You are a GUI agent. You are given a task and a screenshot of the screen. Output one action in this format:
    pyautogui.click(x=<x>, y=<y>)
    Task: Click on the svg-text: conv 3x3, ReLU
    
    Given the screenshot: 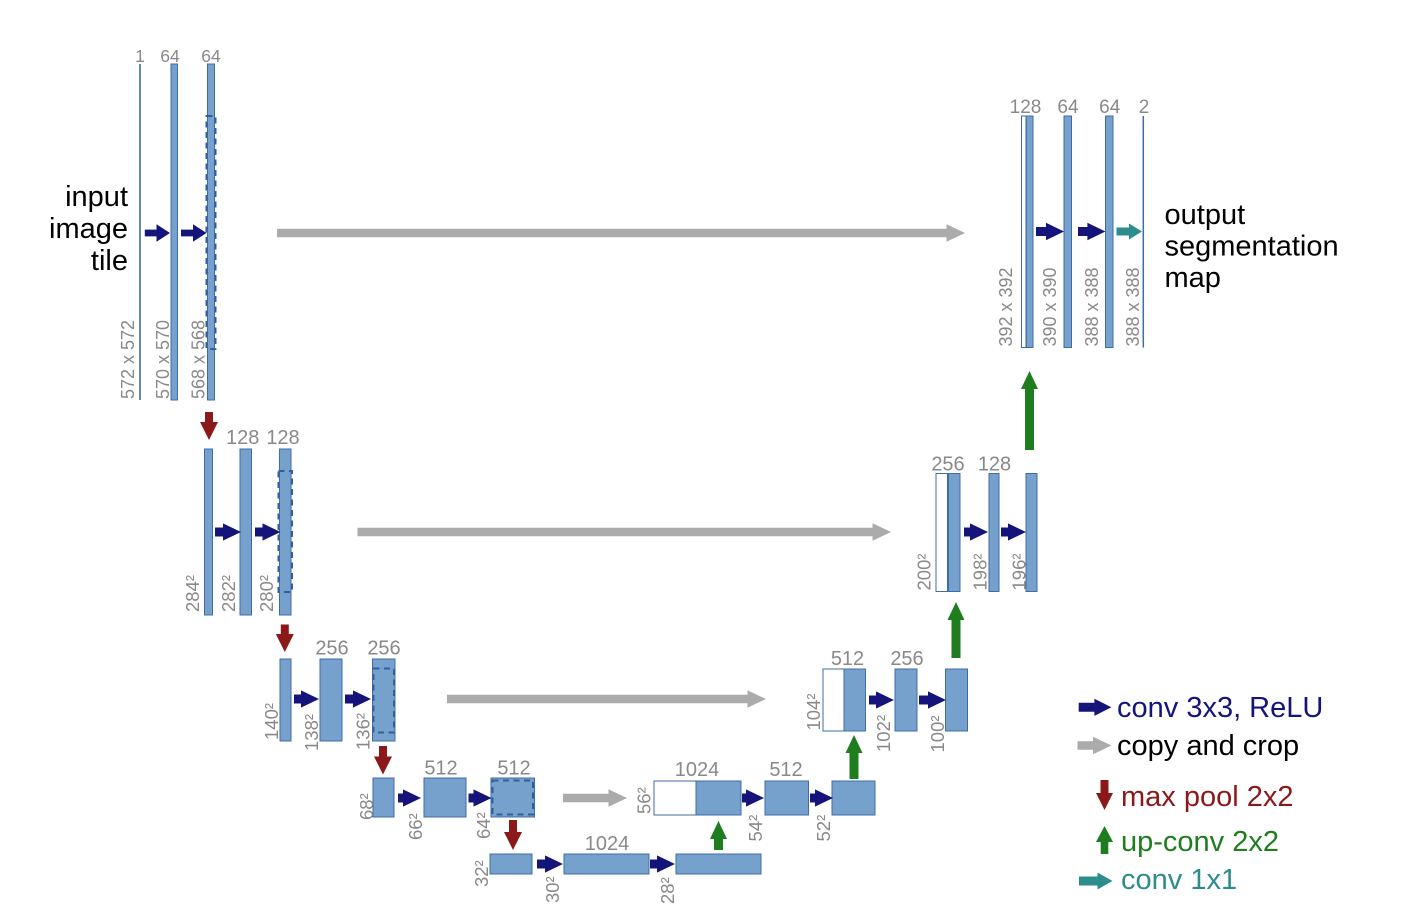 What is the action you would take?
    pyautogui.click(x=1220, y=708)
    